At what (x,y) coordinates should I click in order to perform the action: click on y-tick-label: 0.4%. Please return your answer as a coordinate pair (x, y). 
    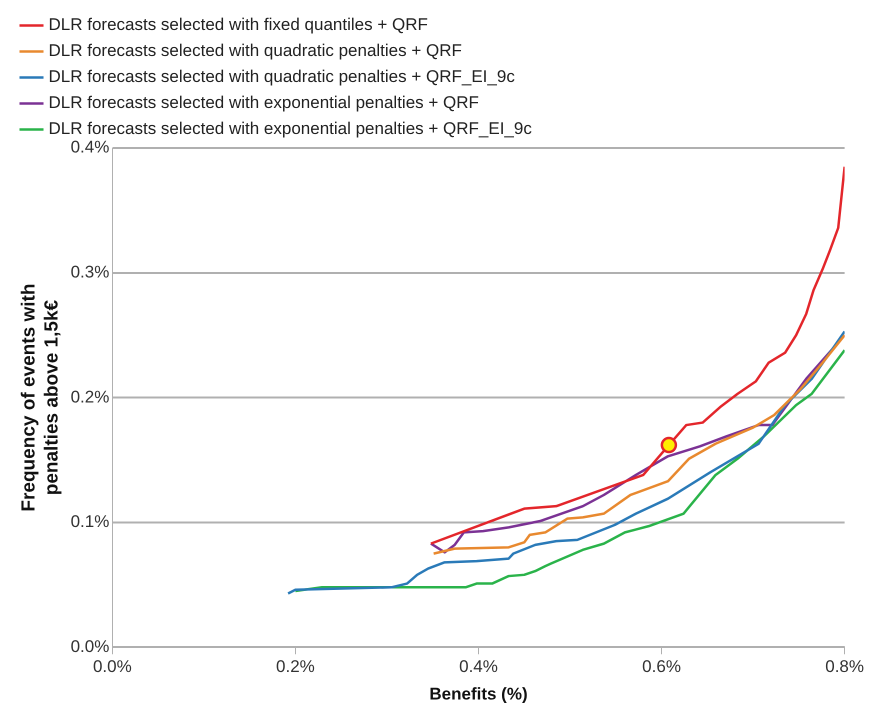
    Looking at the image, I should click on (90, 147).